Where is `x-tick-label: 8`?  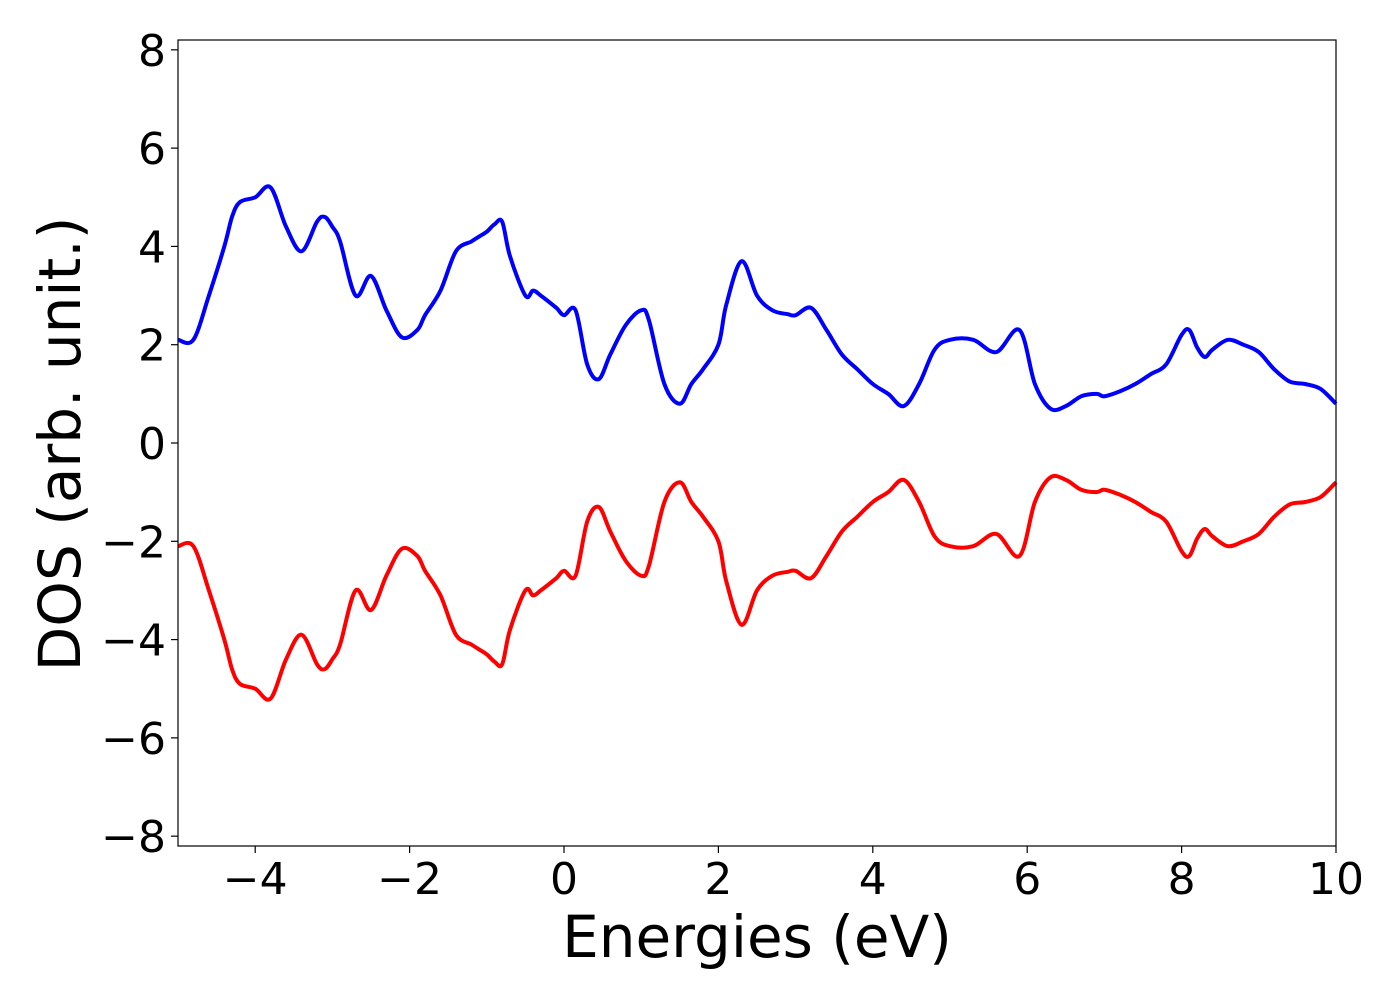
x-tick-label: 8 is located at coordinates (1182, 879).